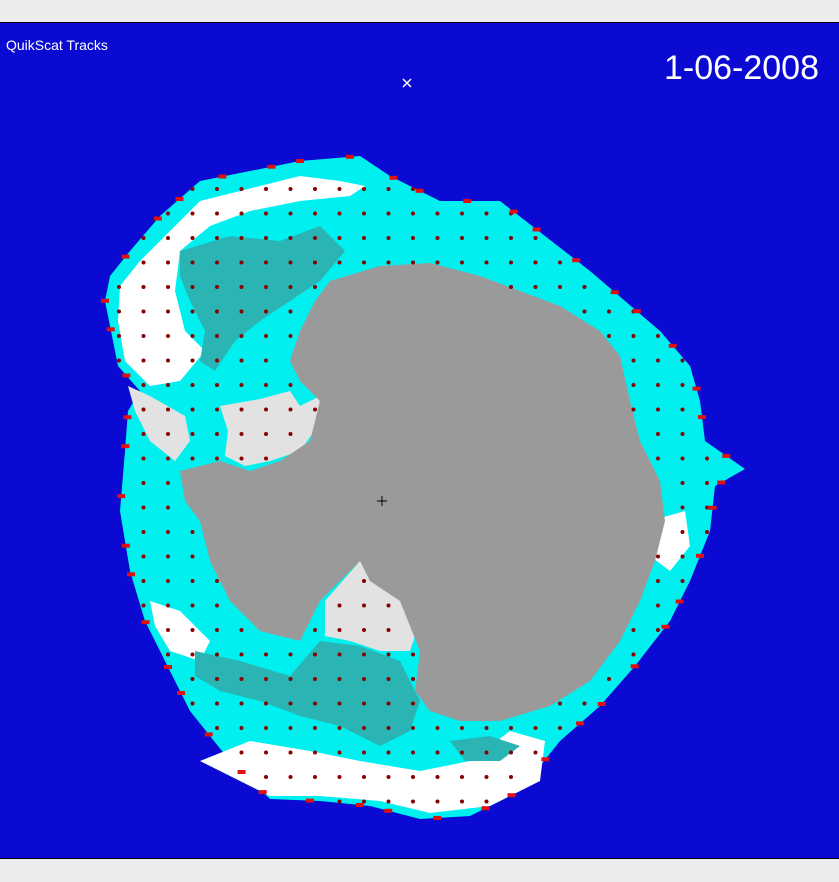  What do you see at coordinates (241, 281) in the screenshot?
I see `white-ice-west` at bounding box center [241, 281].